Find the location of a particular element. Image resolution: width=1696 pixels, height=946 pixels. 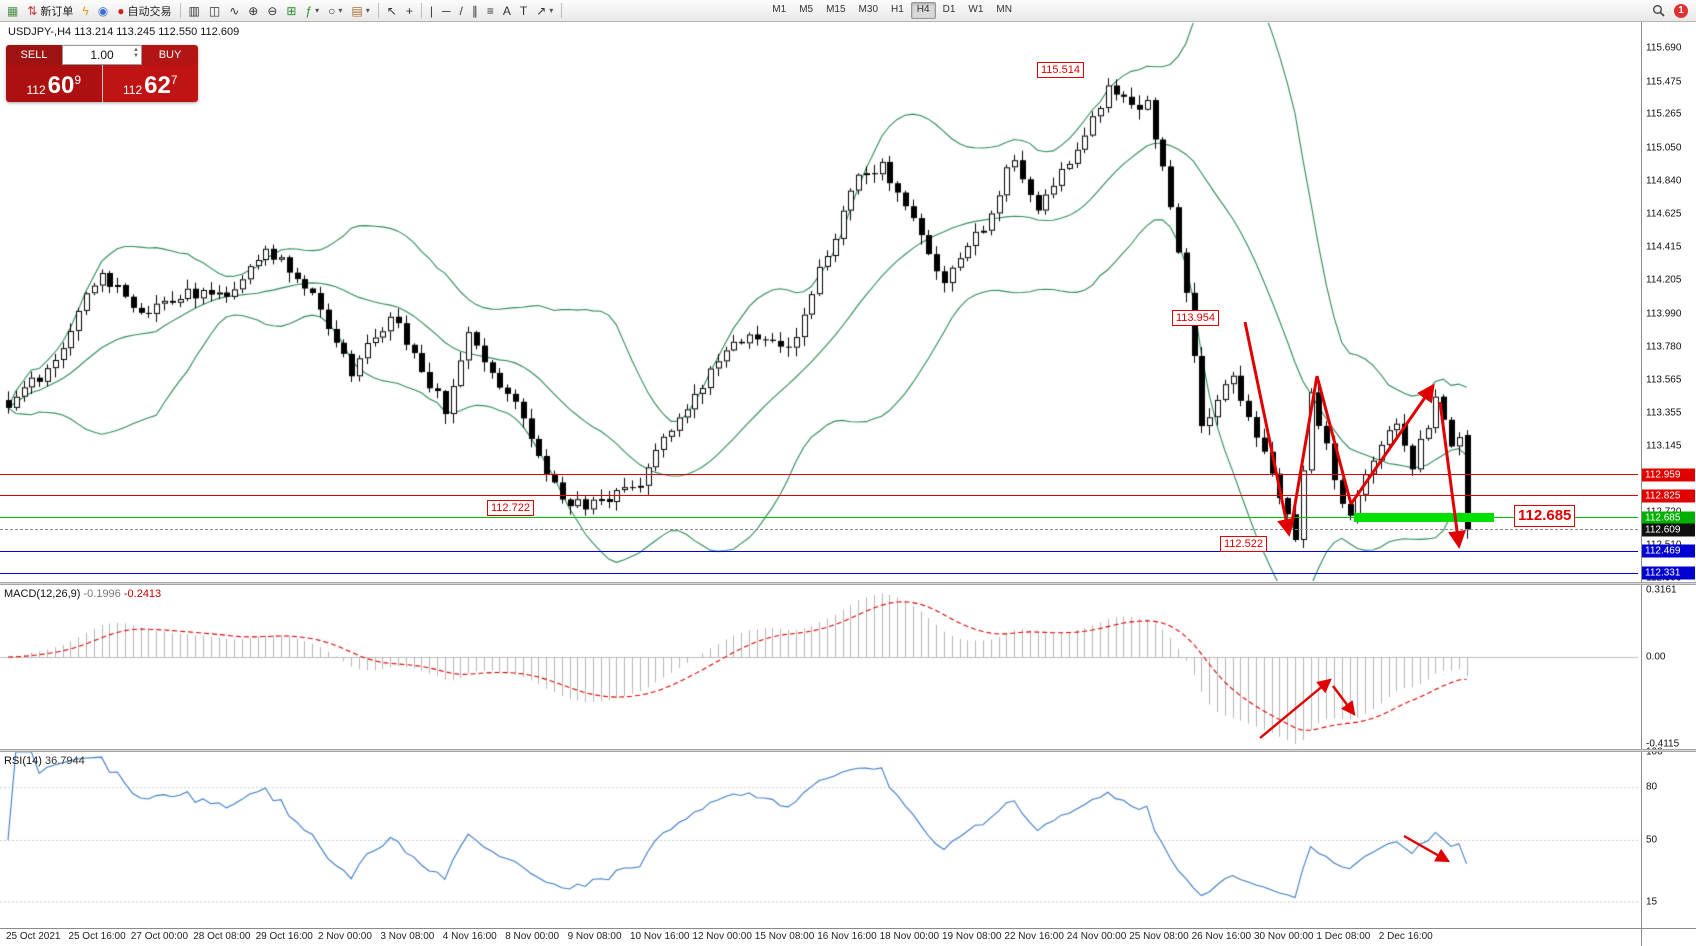

timeframe-h4-button: H4 is located at coordinates (923, 10).